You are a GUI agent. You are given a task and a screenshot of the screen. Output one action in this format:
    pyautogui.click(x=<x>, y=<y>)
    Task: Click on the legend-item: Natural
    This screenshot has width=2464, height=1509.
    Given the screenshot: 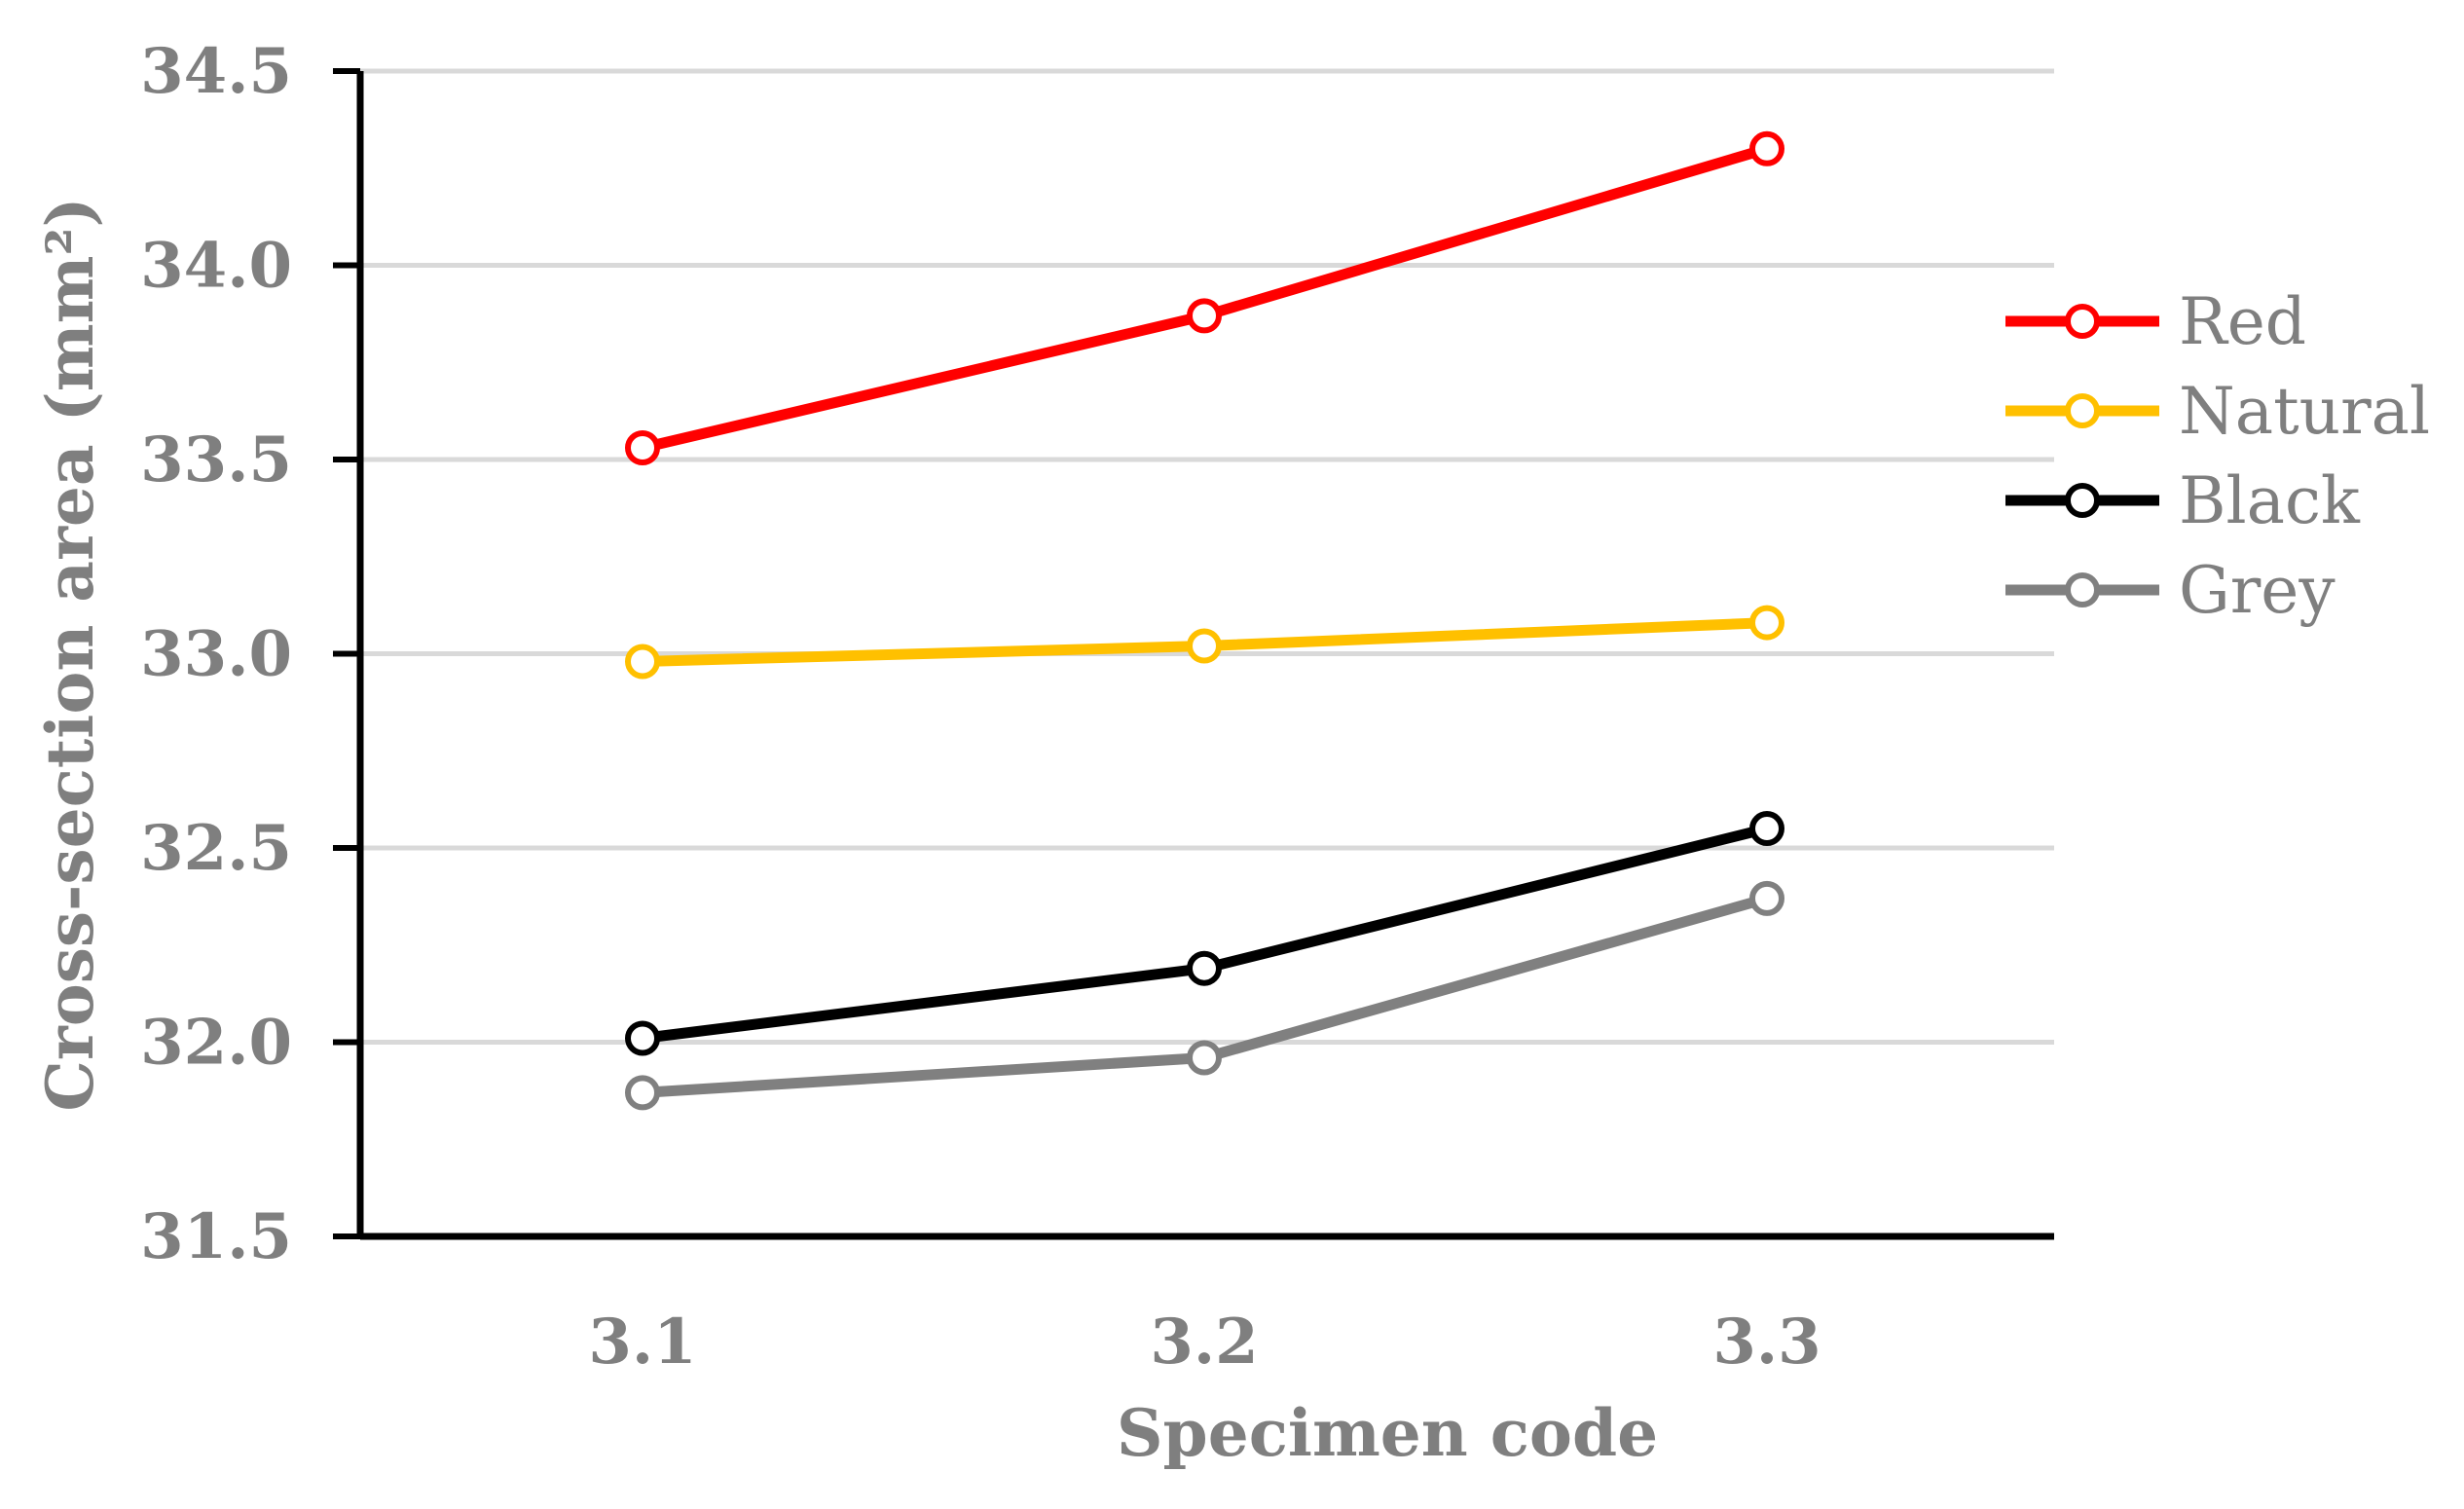 What is the action you would take?
    pyautogui.click(x=2217, y=411)
    